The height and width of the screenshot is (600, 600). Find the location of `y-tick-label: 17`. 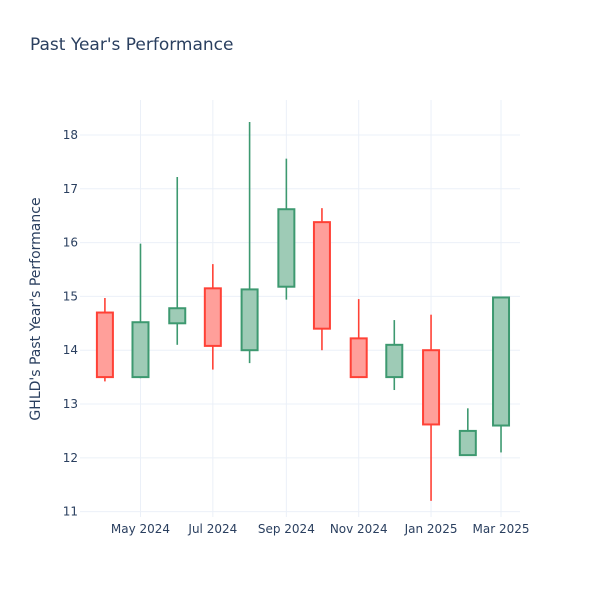

y-tick-label: 17 is located at coordinates (70, 189).